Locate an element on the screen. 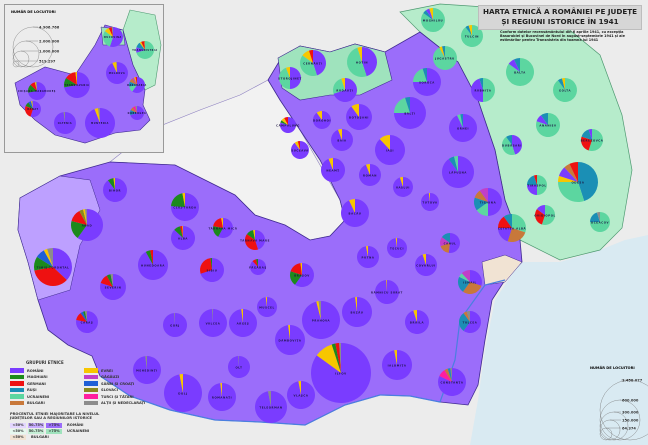 This screenshot has height=445, width=648. pie-tarnava-mica: TÂRNAVA MICĂ is located at coordinates (223, 228).